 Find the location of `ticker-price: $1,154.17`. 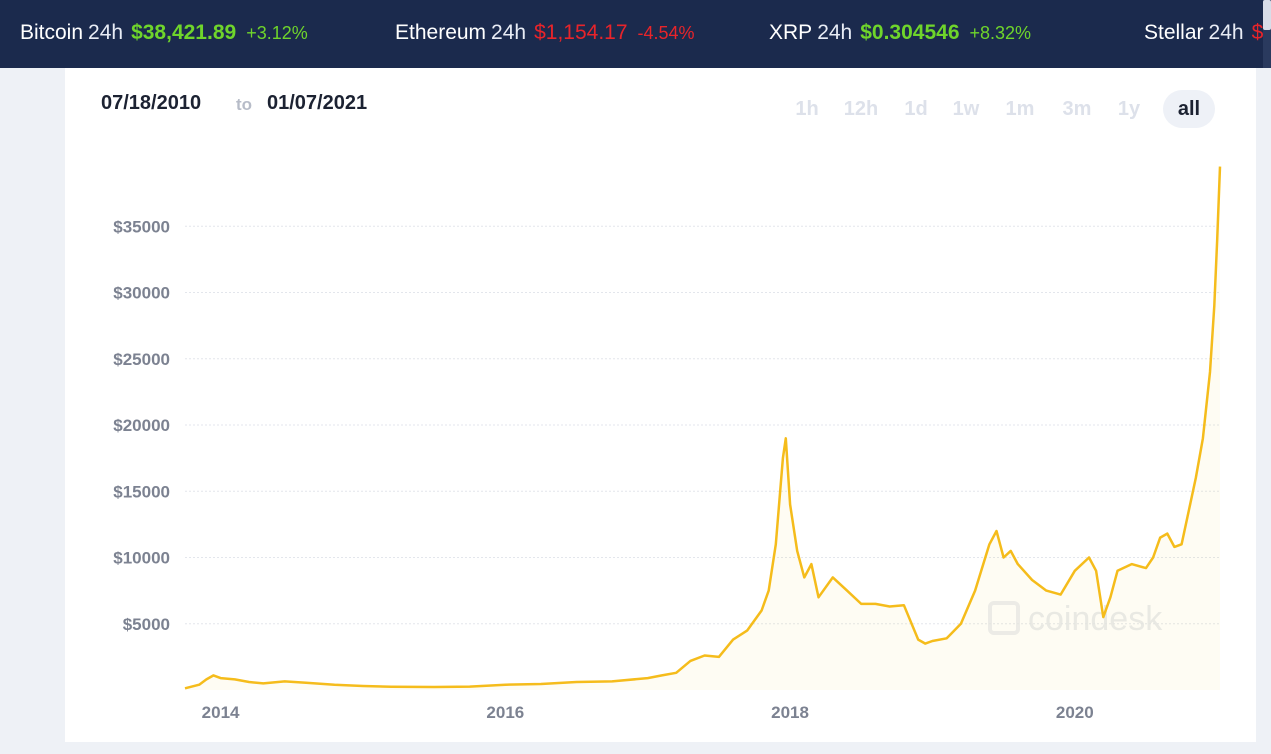

ticker-price: $1,154.17 is located at coordinates (581, 32).